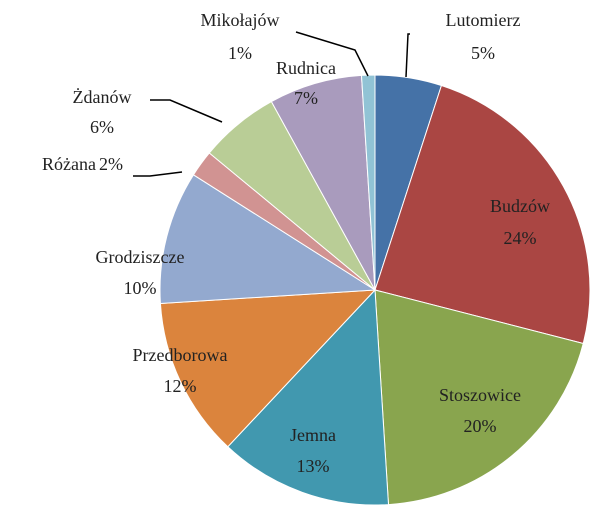 Image resolution: width=590 pixels, height=510 pixels. I want to click on slice-label: 12%, so click(180, 386).